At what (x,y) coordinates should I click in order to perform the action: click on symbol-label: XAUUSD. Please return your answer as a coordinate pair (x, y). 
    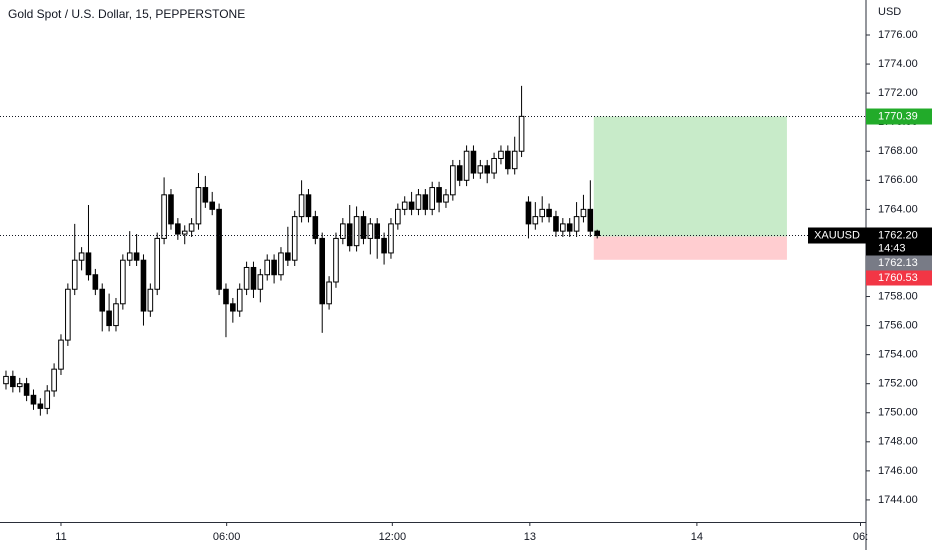
    Looking at the image, I should click on (837, 235).